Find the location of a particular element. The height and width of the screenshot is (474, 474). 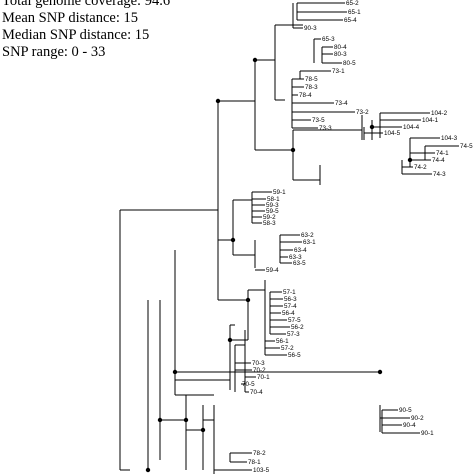

tip-label: 80-3 is located at coordinates (340, 54).